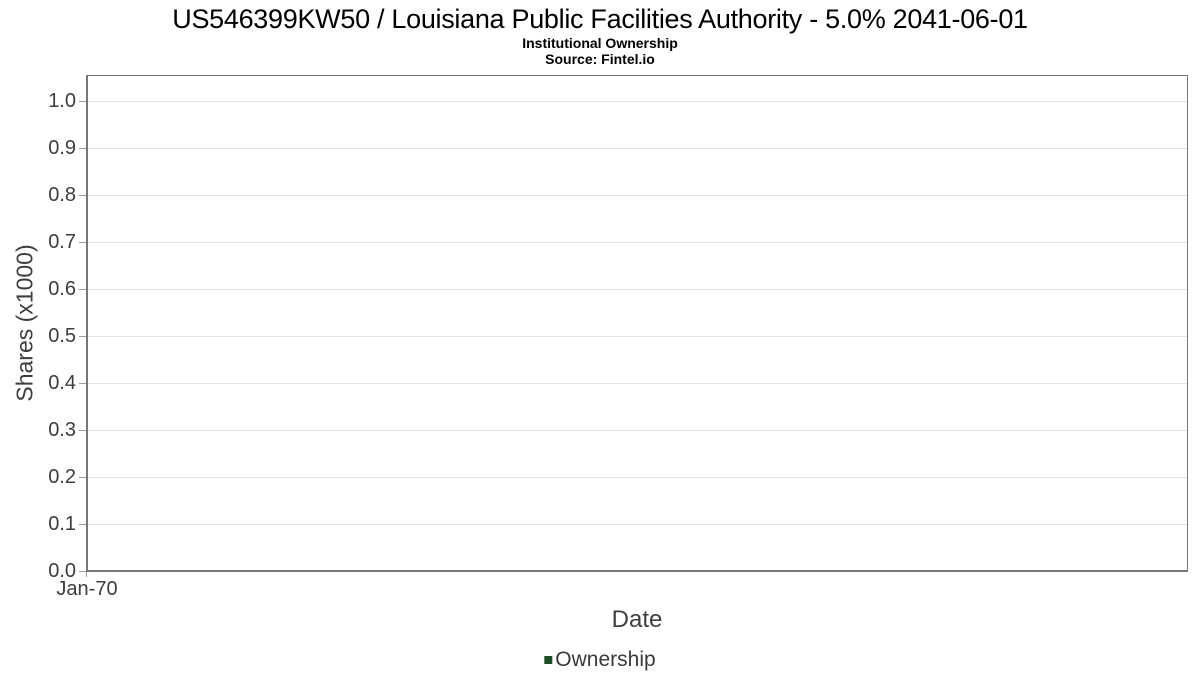  What do you see at coordinates (605, 659) in the screenshot?
I see `legend-label: Ownership` at bounding box center [605, 659].